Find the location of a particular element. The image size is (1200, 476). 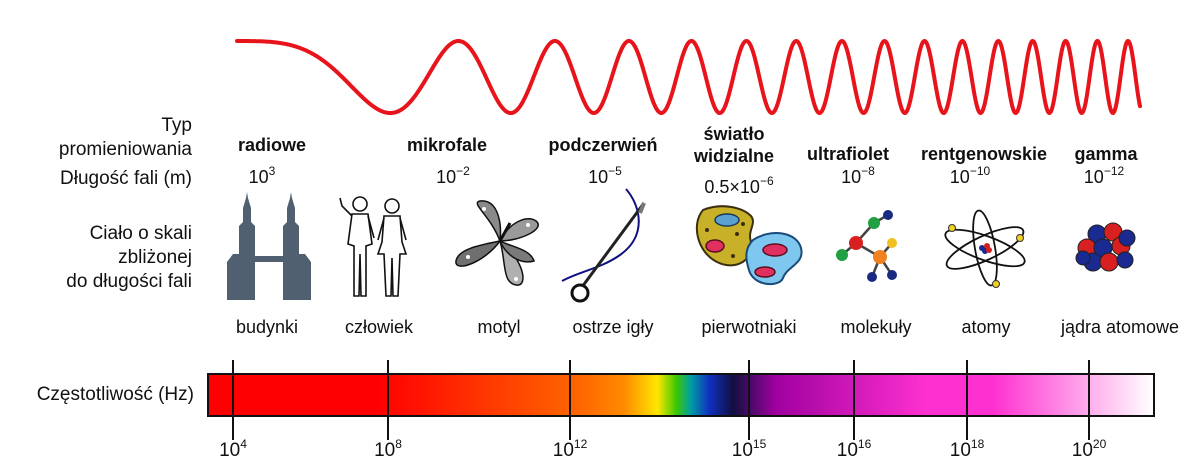

wavelength-gamma: 10−12 is located at coordinates (1104, 175).